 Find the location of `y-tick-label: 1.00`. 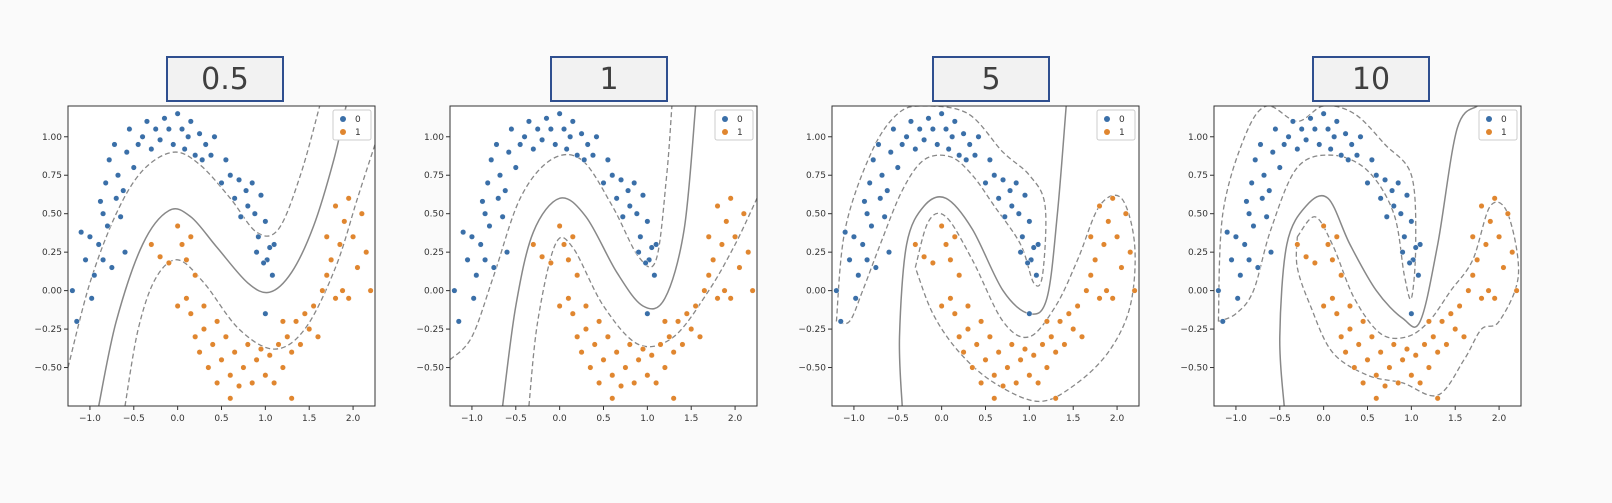

y-tick-label: 1.00 is located at coordinates (816, 138).